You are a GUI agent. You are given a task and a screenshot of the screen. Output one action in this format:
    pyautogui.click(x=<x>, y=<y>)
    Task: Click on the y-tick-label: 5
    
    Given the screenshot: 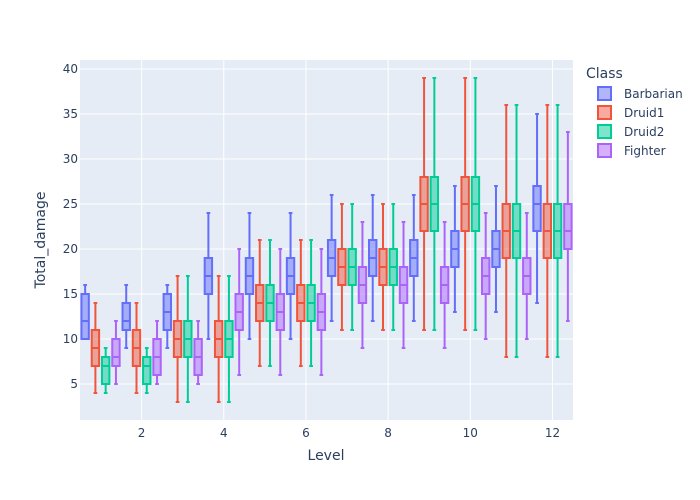 What is the action you would take?
    pyautogui.click(x=74, y=384)
    